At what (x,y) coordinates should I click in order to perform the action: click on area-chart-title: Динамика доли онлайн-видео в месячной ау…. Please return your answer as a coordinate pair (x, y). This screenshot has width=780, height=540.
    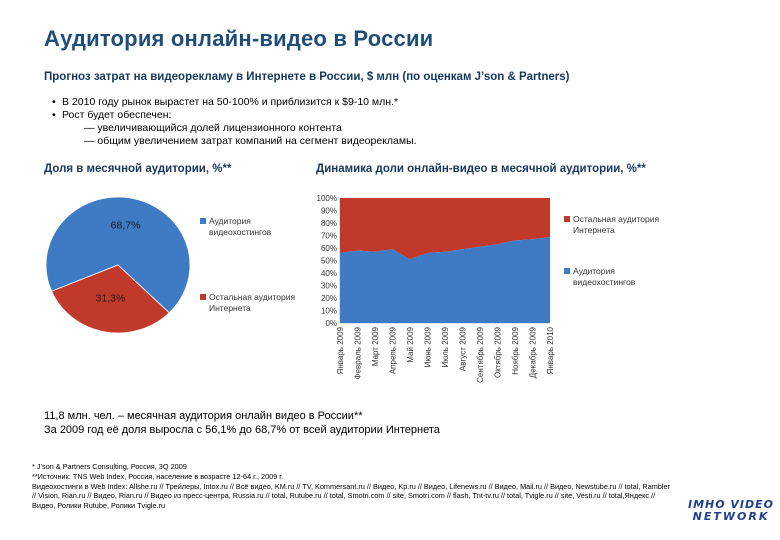
    Looking at the image, I should click on (481, 169).